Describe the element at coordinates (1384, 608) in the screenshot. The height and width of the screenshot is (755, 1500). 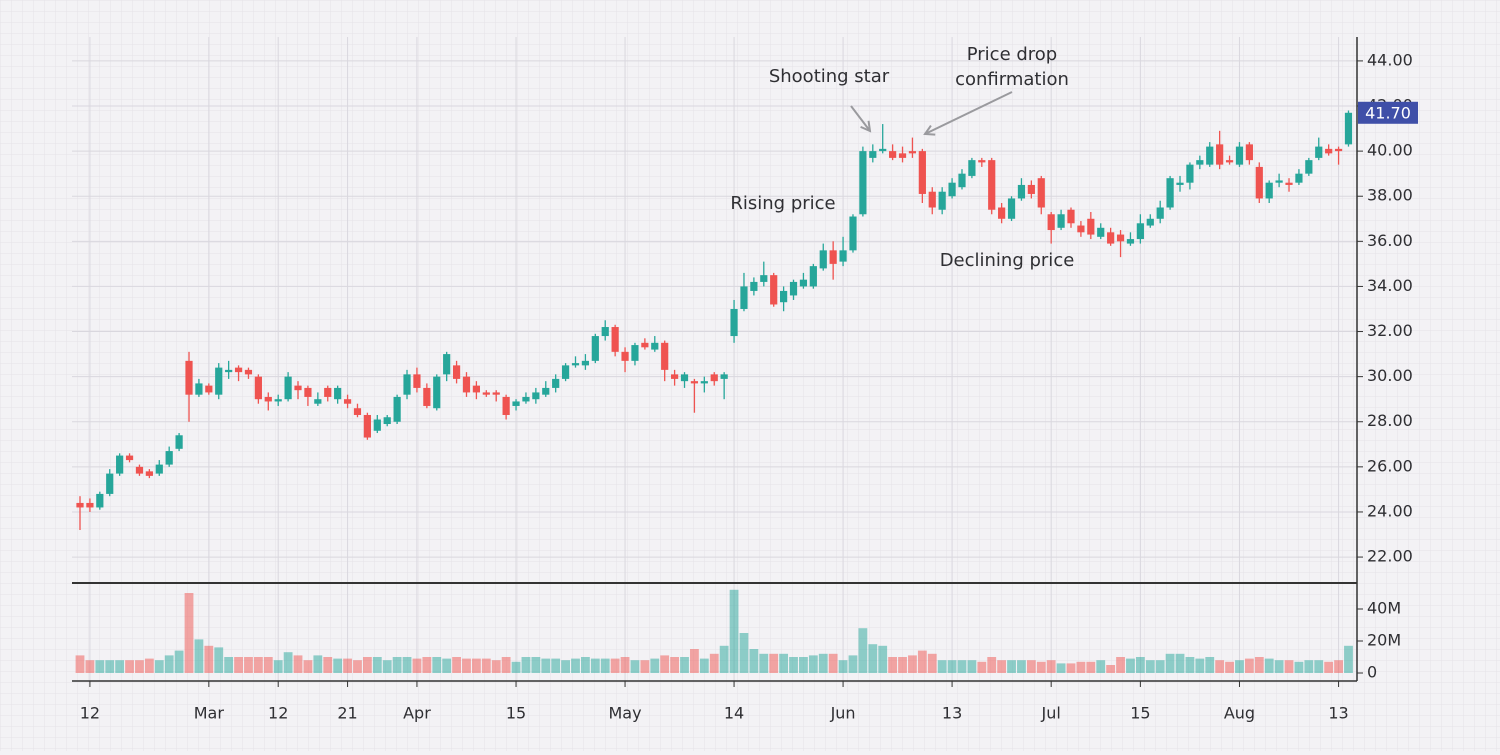
I see `y-tick-label: 40M` at that location.